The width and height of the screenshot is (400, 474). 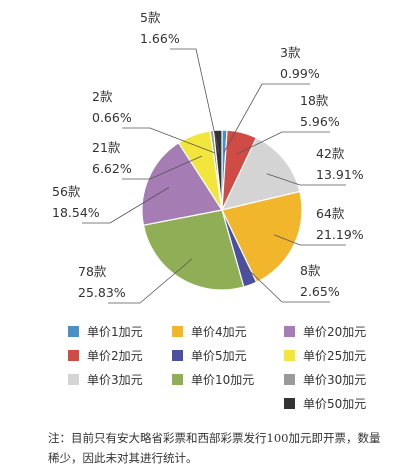 What do you see at coordinates (314, 100) in the screenshot?
I see `slice-count-label: 18款` at bounding box center [314, 100].